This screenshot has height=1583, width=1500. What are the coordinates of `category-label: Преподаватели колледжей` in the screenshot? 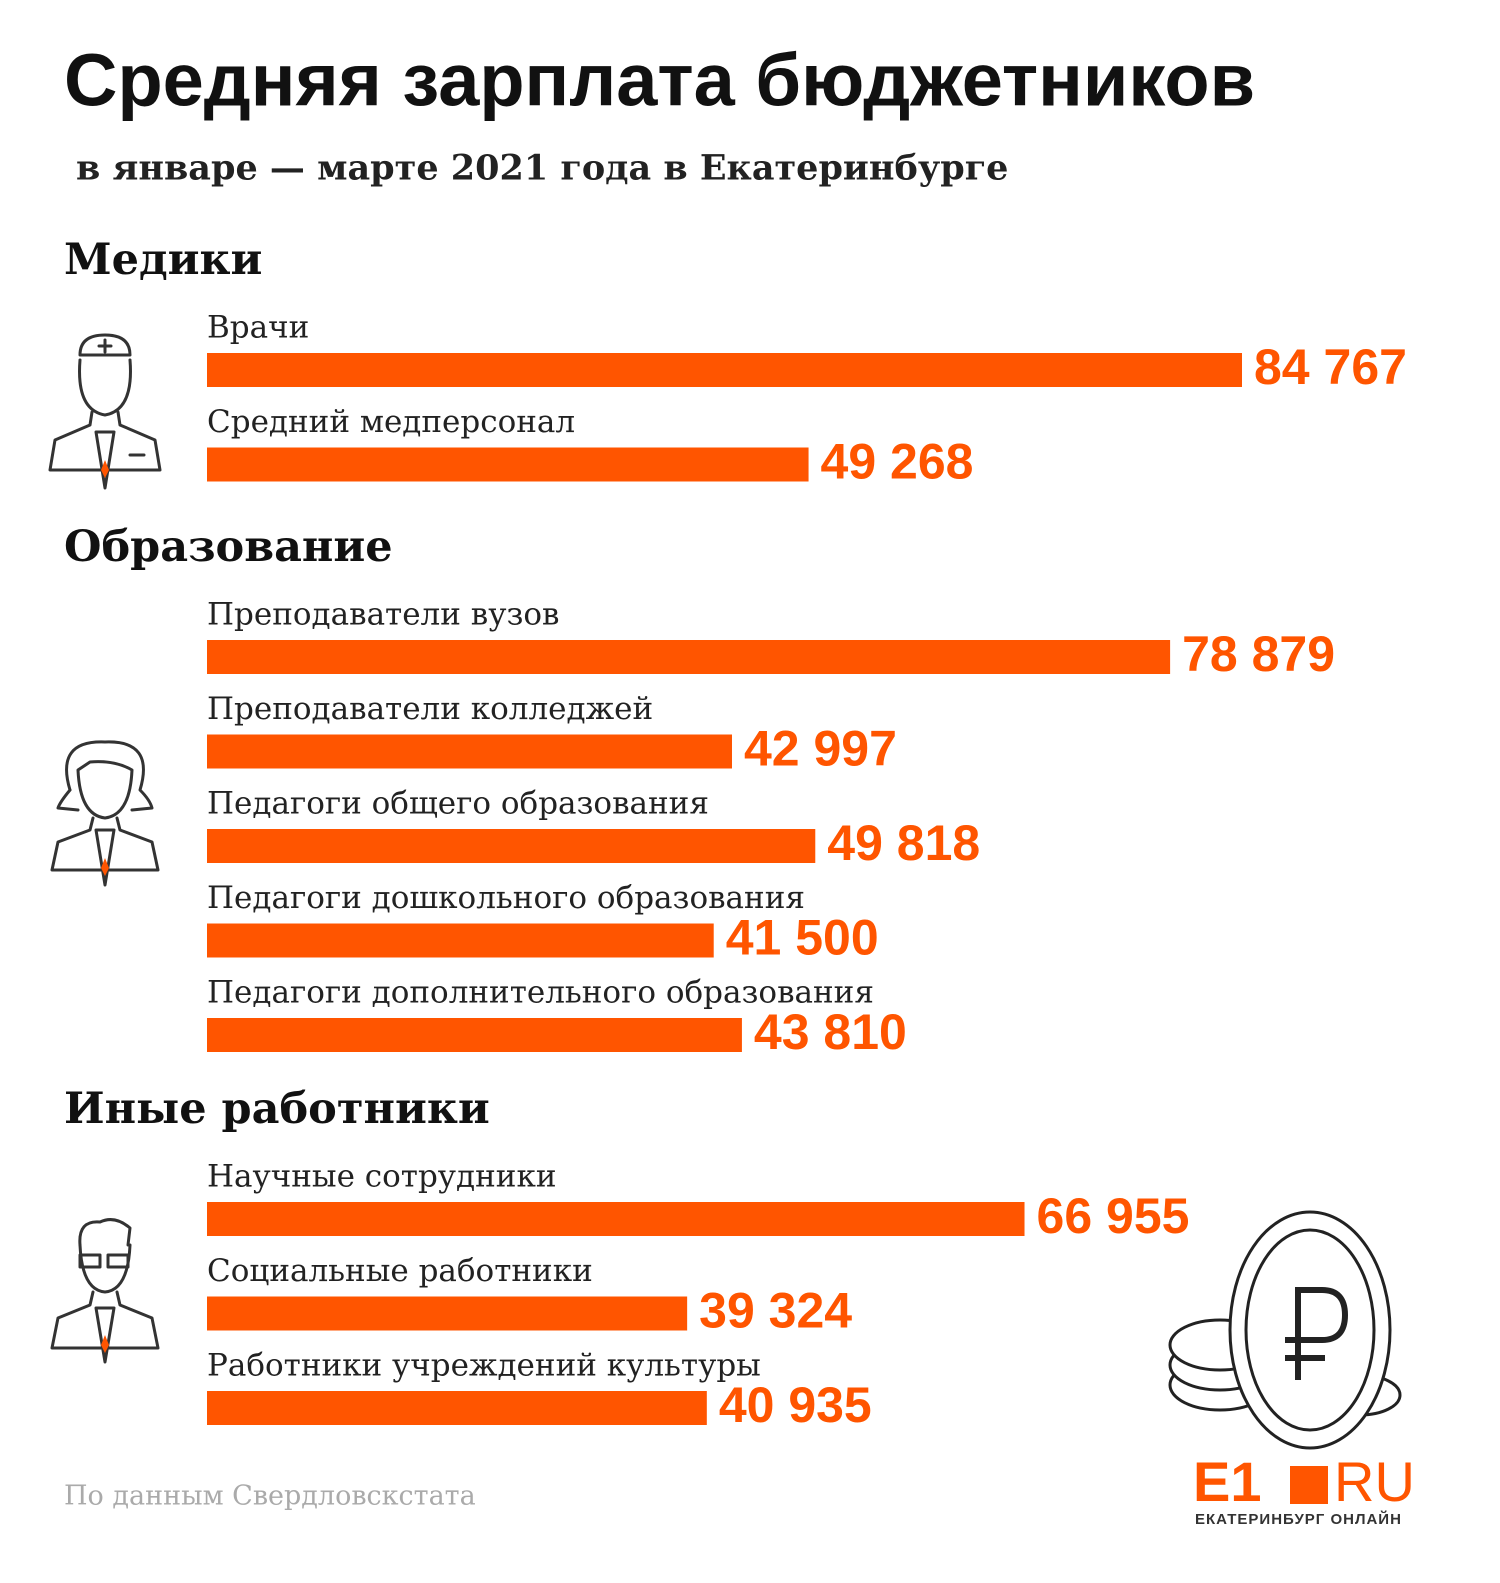 It's located at (430, 709).